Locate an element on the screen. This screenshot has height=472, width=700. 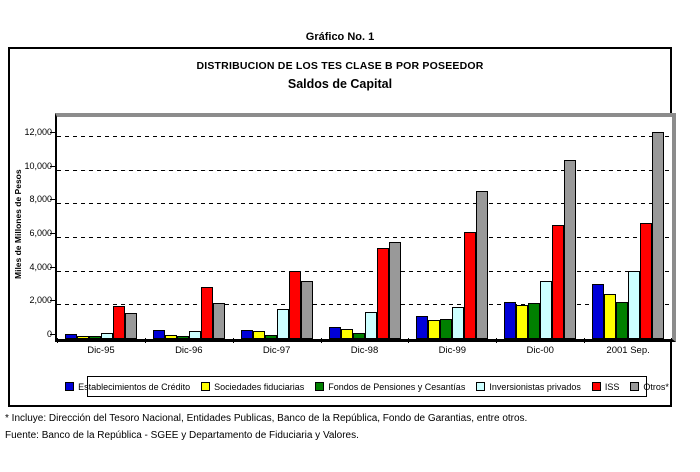
legend-label: Otros* is located at coordinates (656, 386).